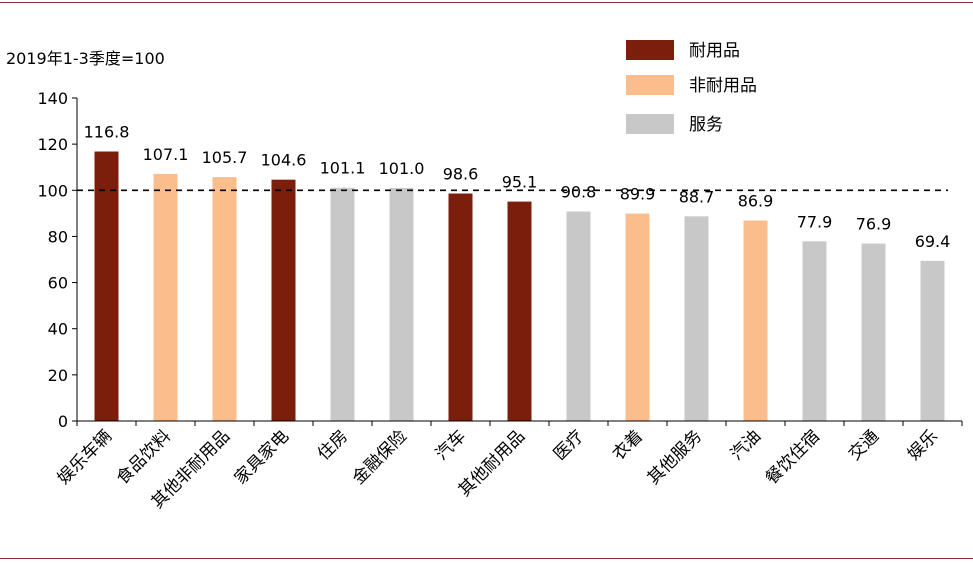  What do you see at coordinates (675, 457) in the screenshot?
I see `x-tick-label: 其他服务` at bounding box center [675, 457].